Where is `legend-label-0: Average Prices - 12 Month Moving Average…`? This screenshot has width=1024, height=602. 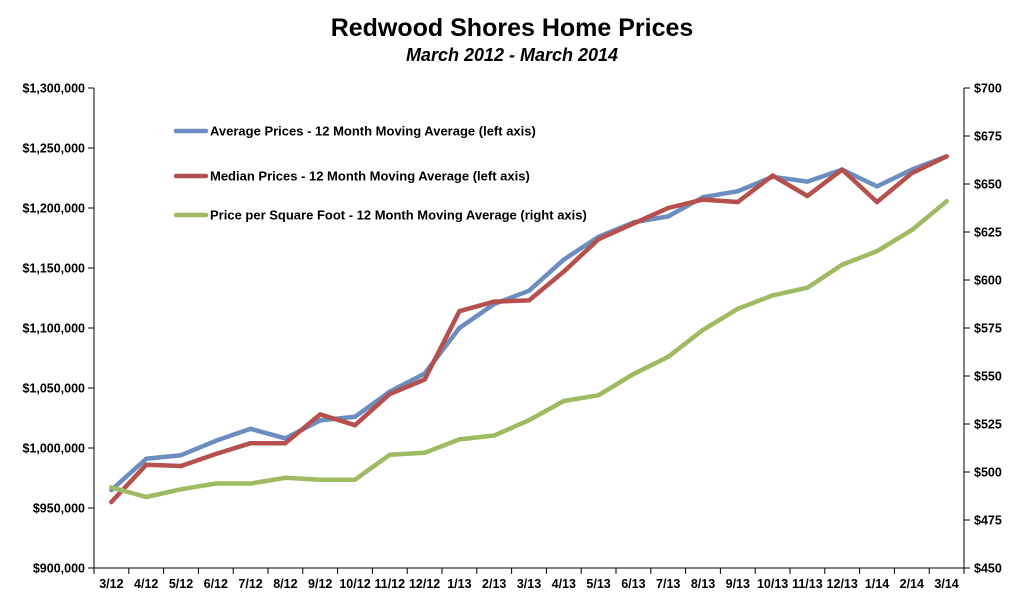 legend-label-0: Average Prices - 12 Month Moving Average… is located at coordinates (373, 131).